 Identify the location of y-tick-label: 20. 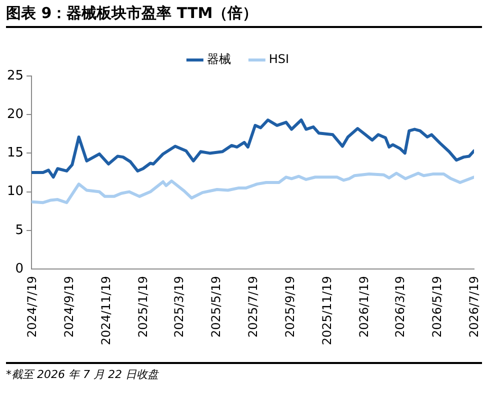
(15, 114).